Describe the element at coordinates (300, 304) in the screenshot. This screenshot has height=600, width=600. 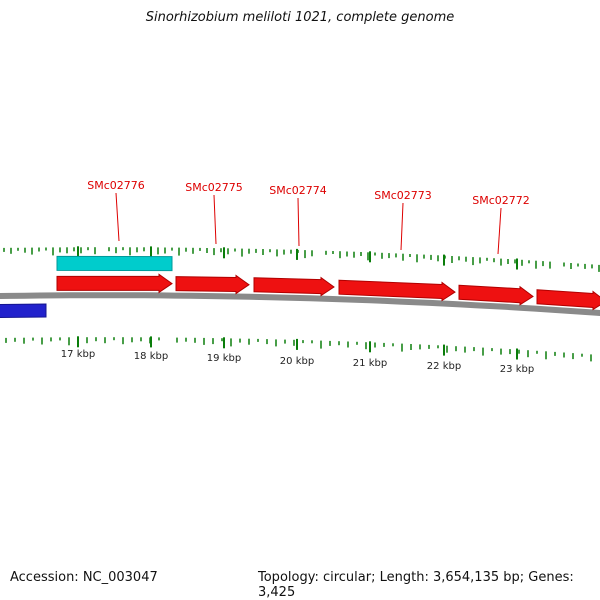
I see `genome-backbone` at that location.